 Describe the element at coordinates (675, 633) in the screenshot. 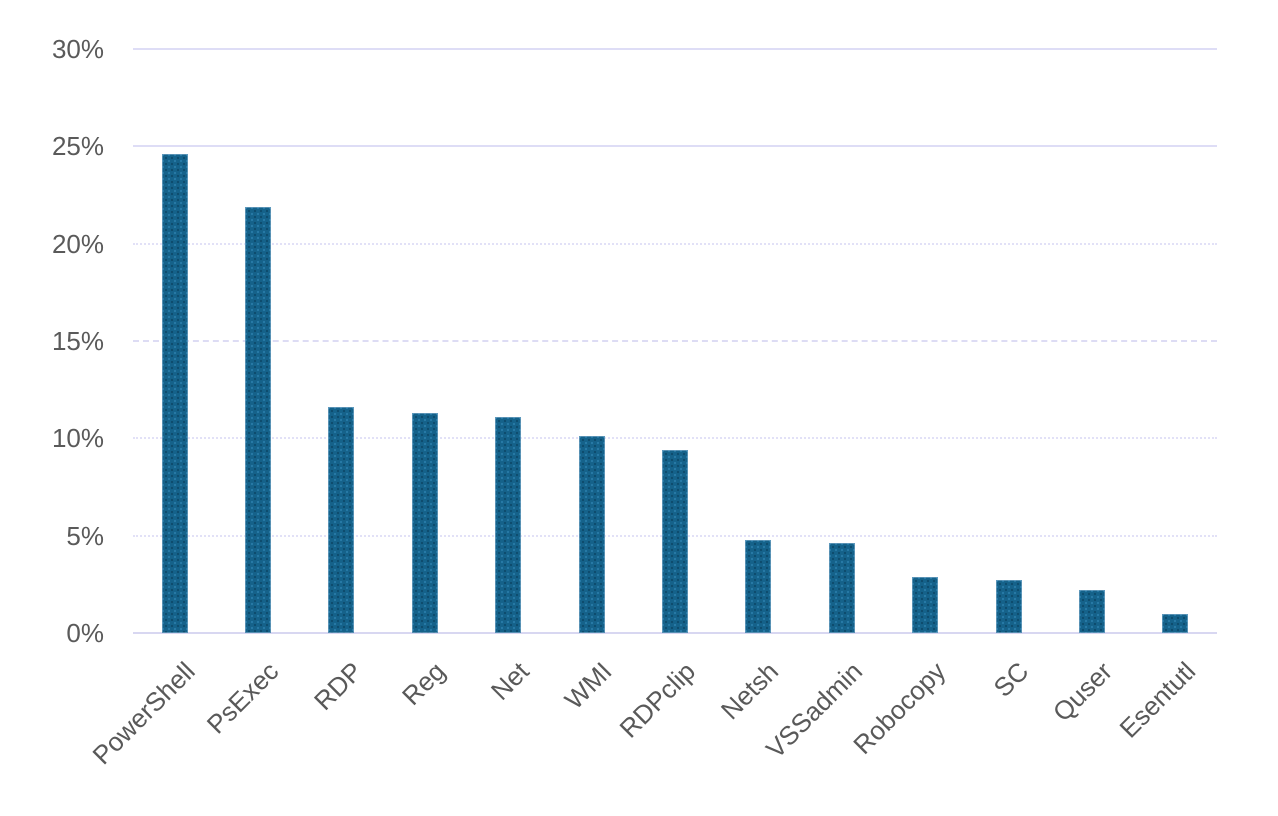

I see `x-axis-line` at that location.